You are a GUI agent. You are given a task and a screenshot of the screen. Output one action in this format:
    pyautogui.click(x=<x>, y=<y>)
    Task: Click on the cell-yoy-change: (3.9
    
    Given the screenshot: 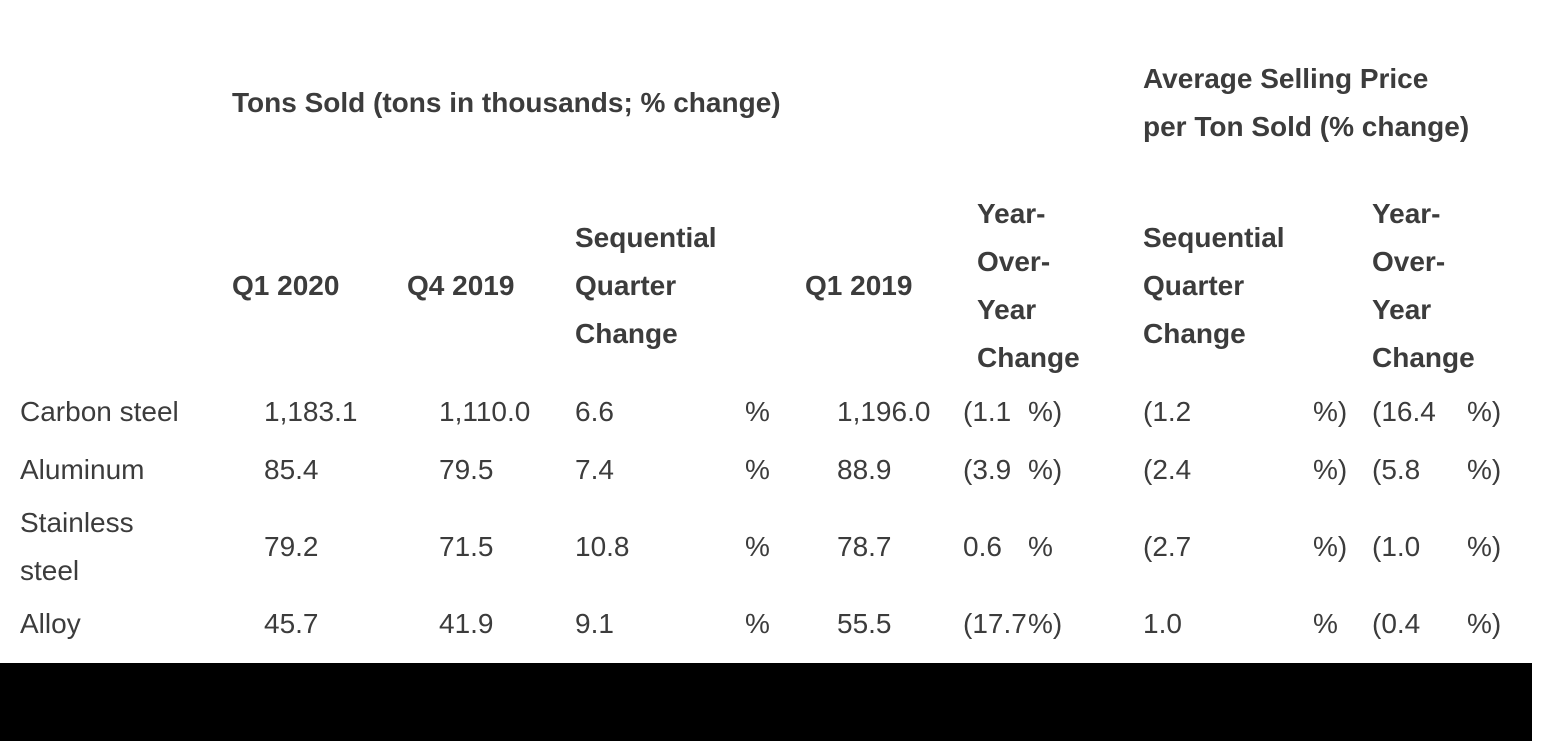 What is the action you would take?
    pyautogui.click(x=987, y=469)
    